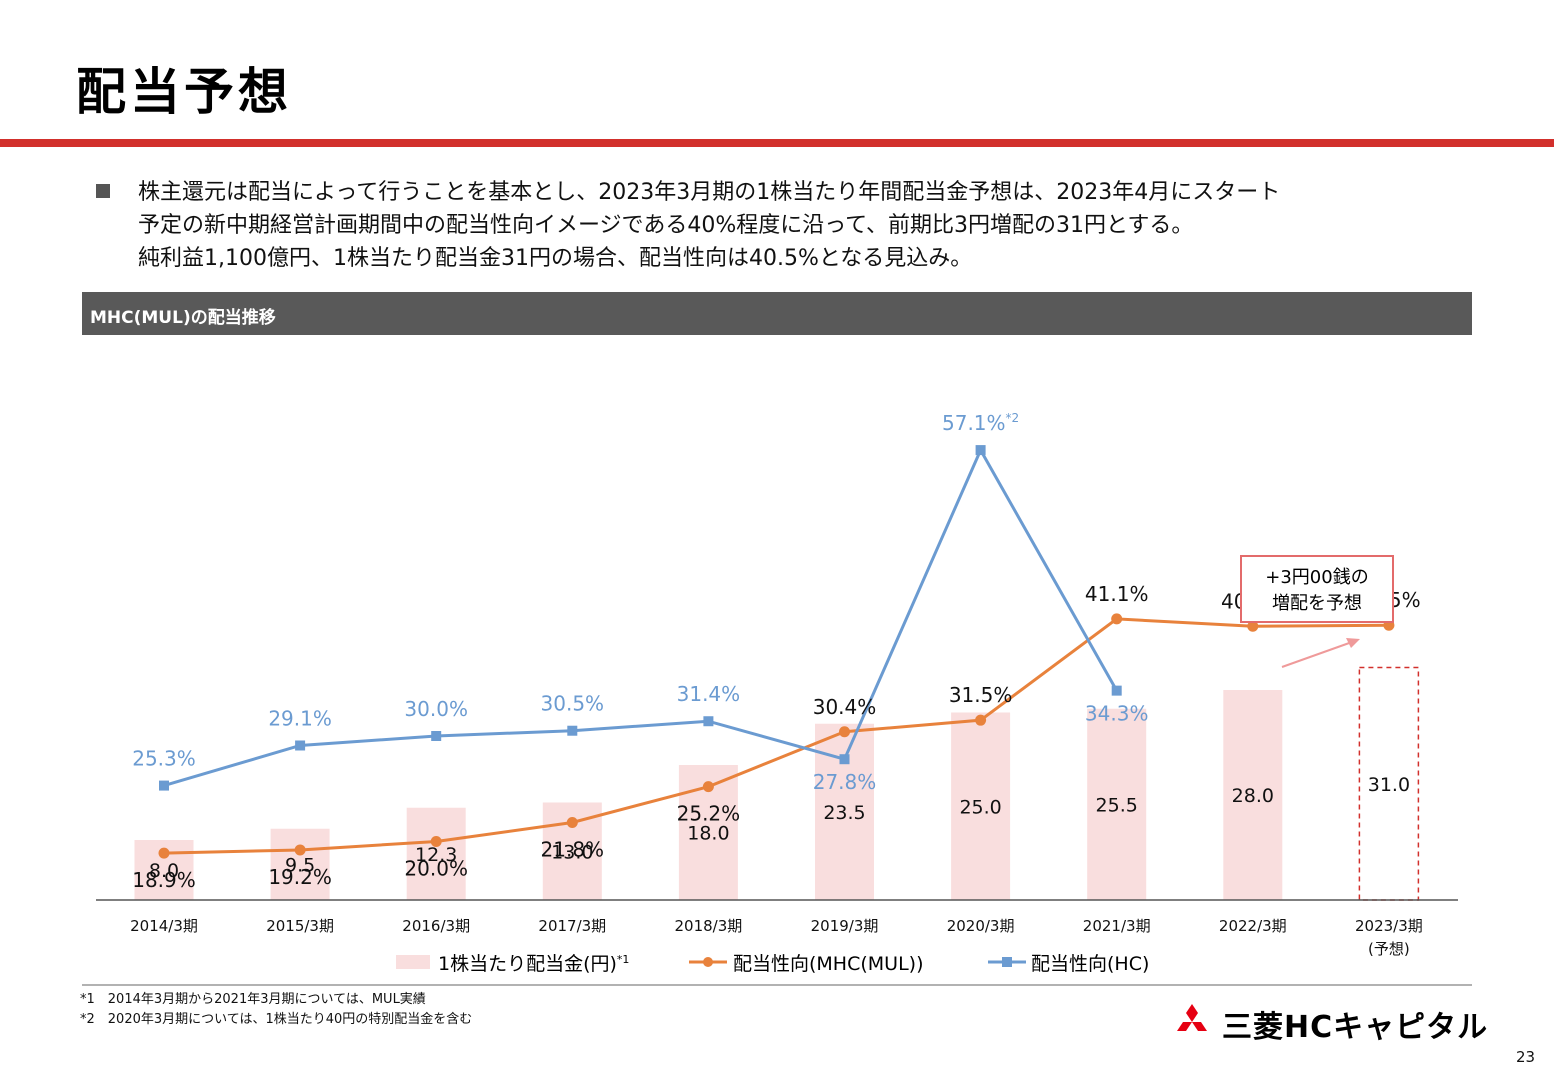 The width and height of the screenshot is (1554, 1076). Describe the element at coordinates (164, 871) in the screenshot. I see `bar-value-label: 8.0` at that location.